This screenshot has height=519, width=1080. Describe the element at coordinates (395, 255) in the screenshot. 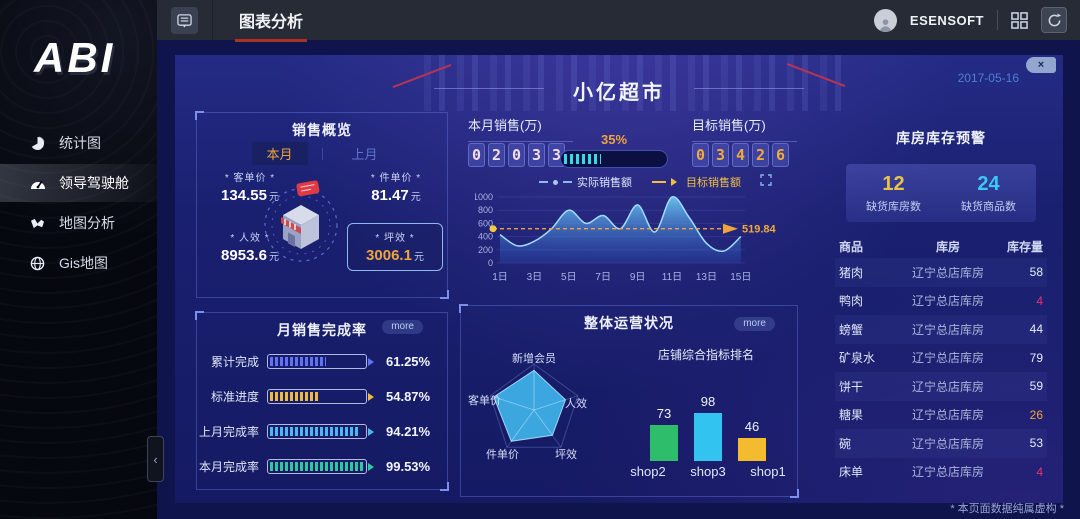

I see `stat-value: 3006.1 元` at that location.